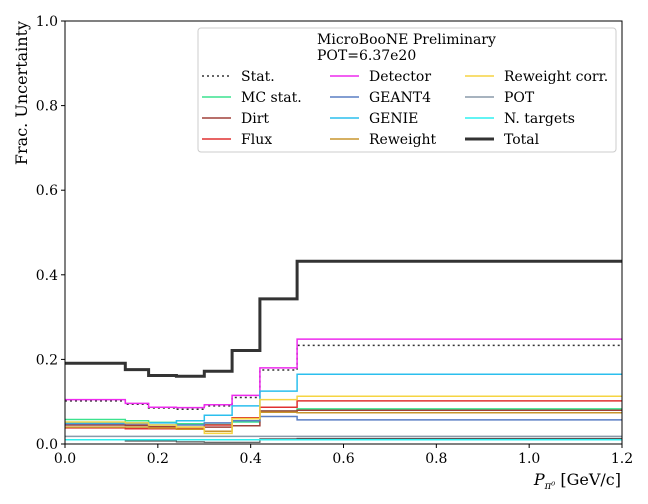  I want to click on legend-label: GEANT4, so click(400, 98).